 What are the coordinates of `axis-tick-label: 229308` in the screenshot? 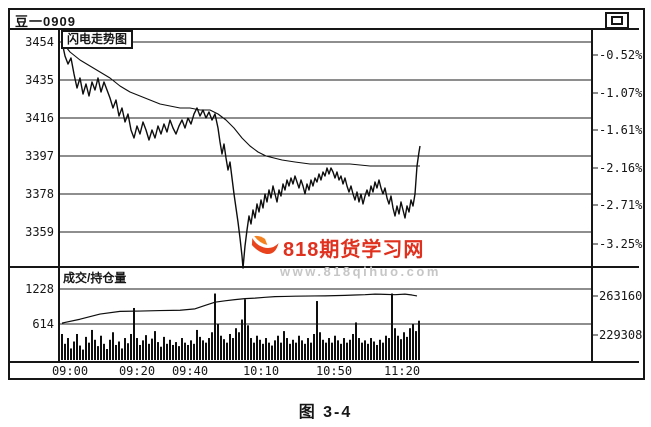 It's located at (621, 335).